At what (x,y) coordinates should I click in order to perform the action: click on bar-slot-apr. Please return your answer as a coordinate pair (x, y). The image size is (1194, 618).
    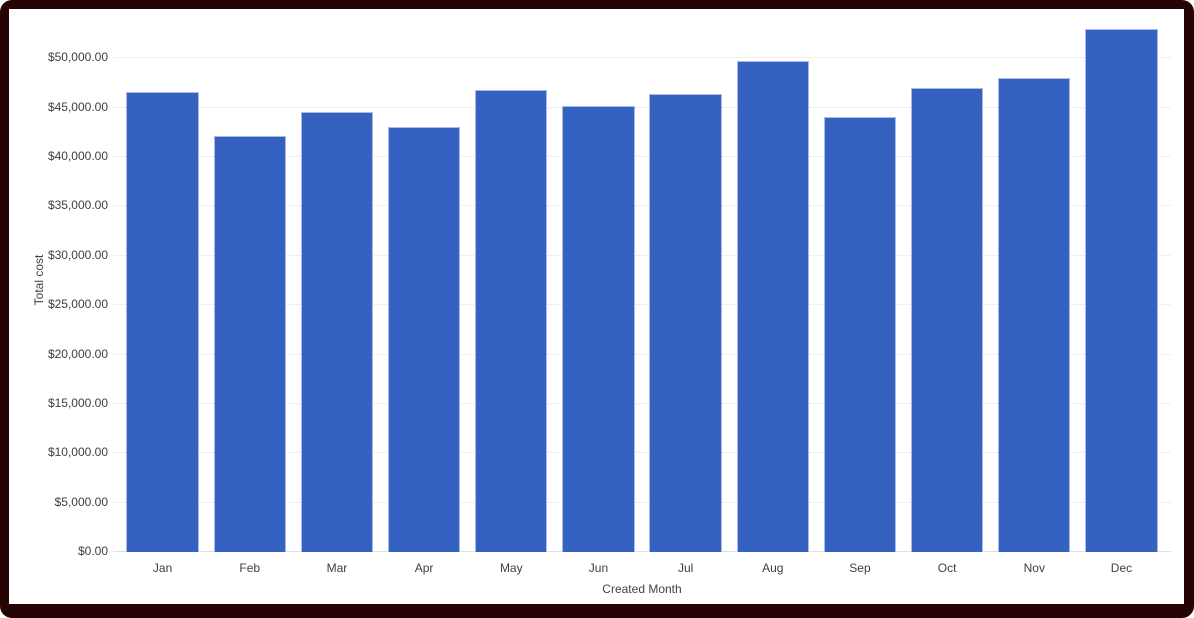
    Looking at the image, I should click on (424, 339).